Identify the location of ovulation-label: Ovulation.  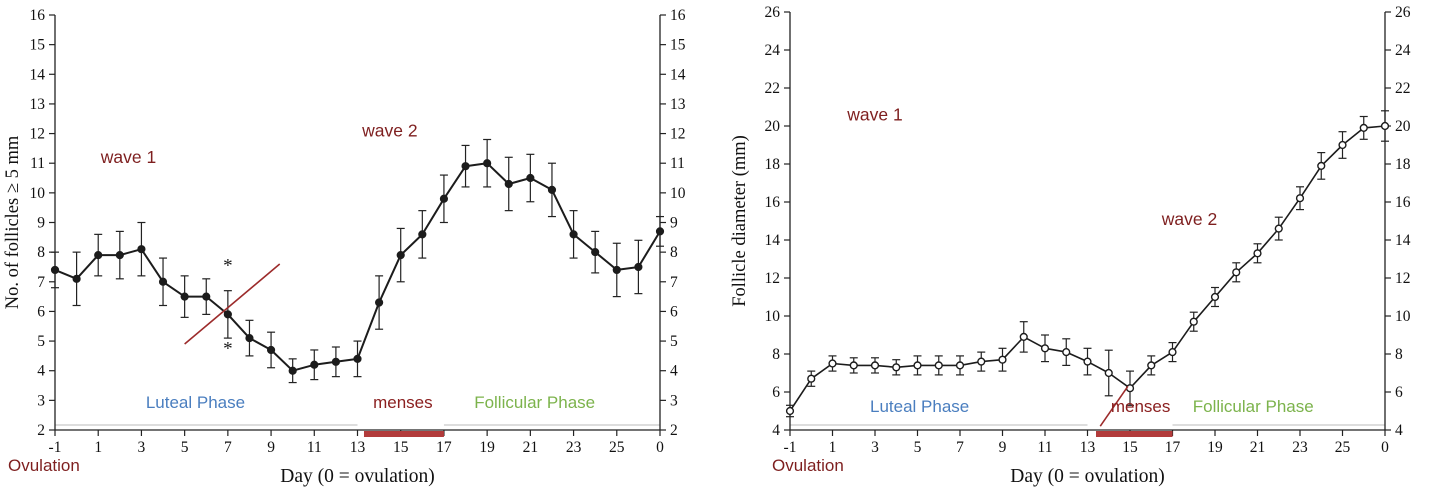
(44, 465).